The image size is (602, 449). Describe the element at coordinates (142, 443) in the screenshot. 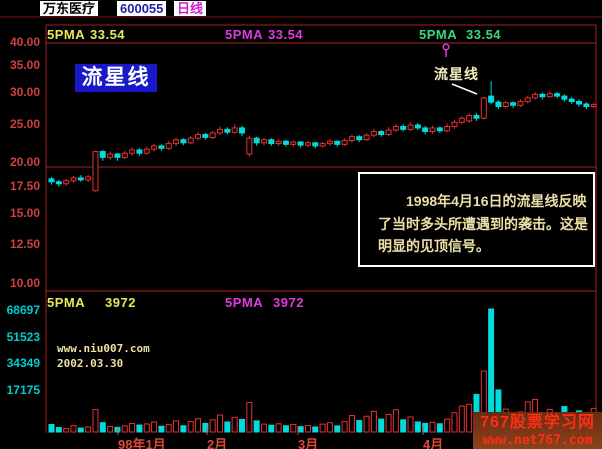

I see `month-label: 98年1月` at that location.